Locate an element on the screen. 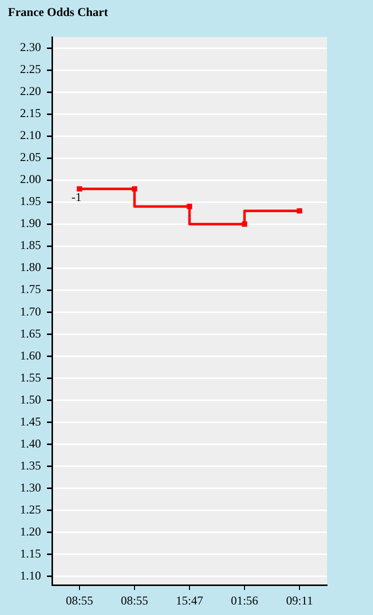 This screenshot has height=615, width=373. y-tick-label: 1.25 is located at coordinates (30, 509).